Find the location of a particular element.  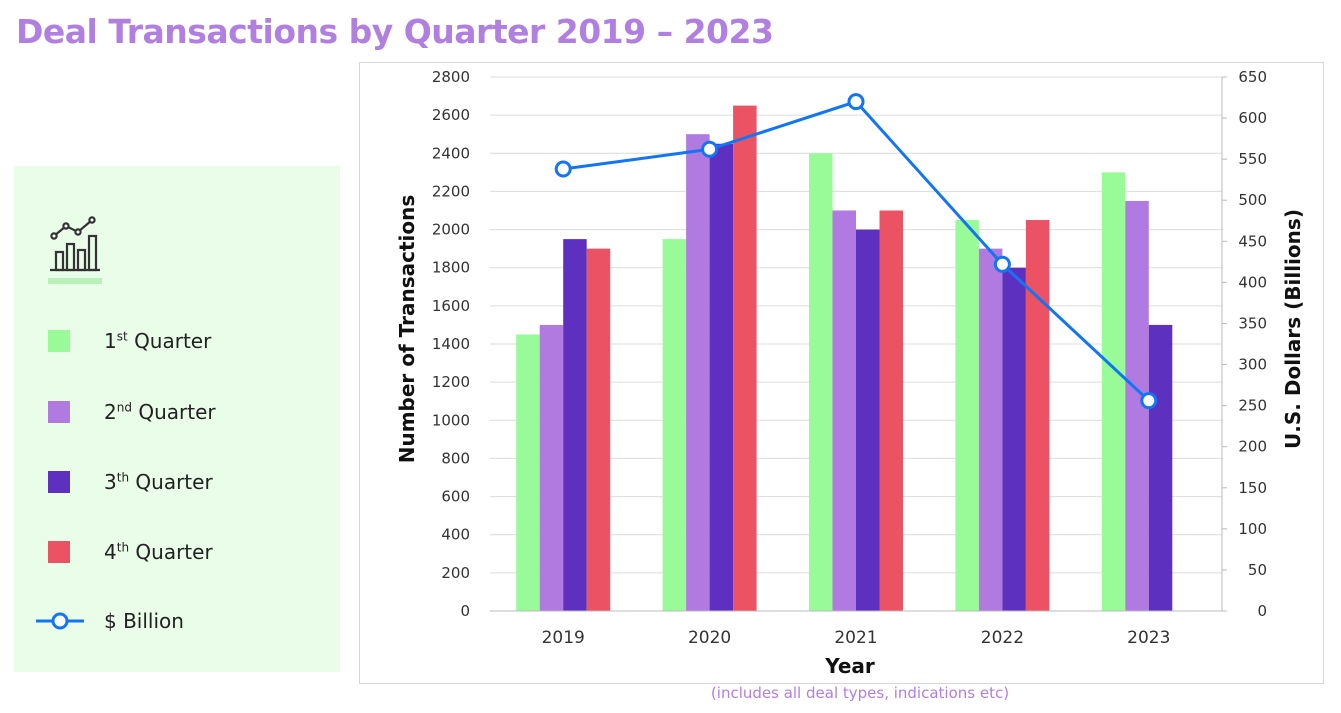

legend-icon-underline is located at coordinates (75, 281).